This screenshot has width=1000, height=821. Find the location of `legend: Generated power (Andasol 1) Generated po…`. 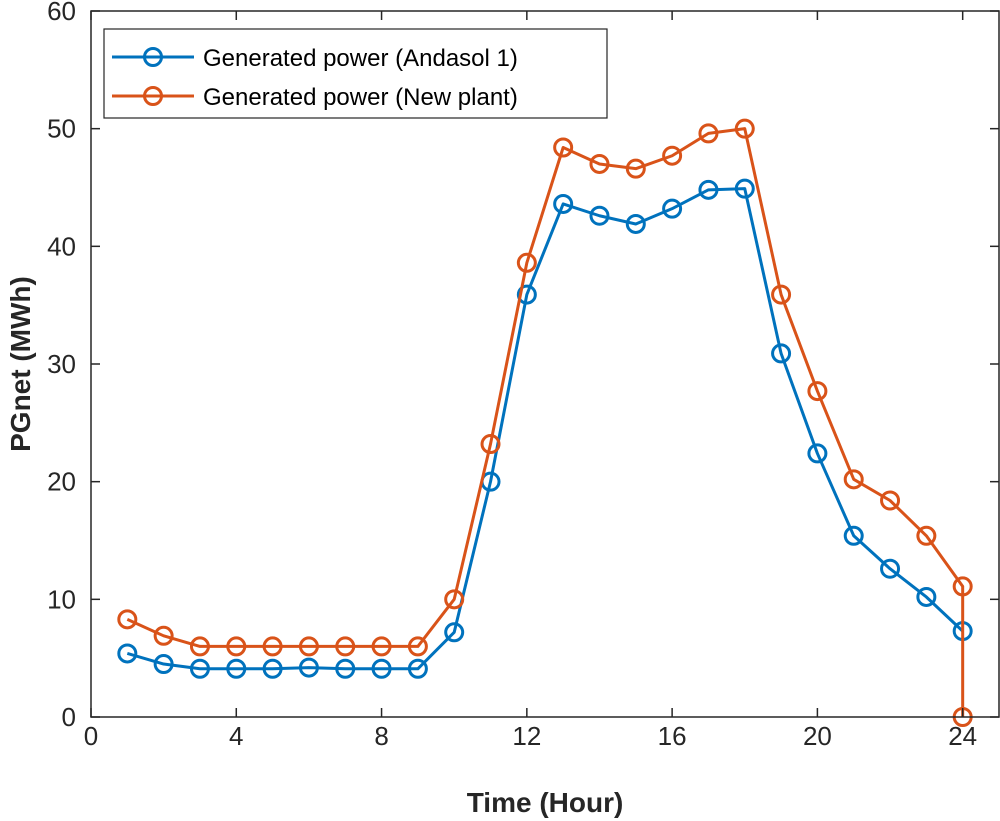

legend: Generated power (Andasol 1) Generated po… is located at coordinates (355, 73).